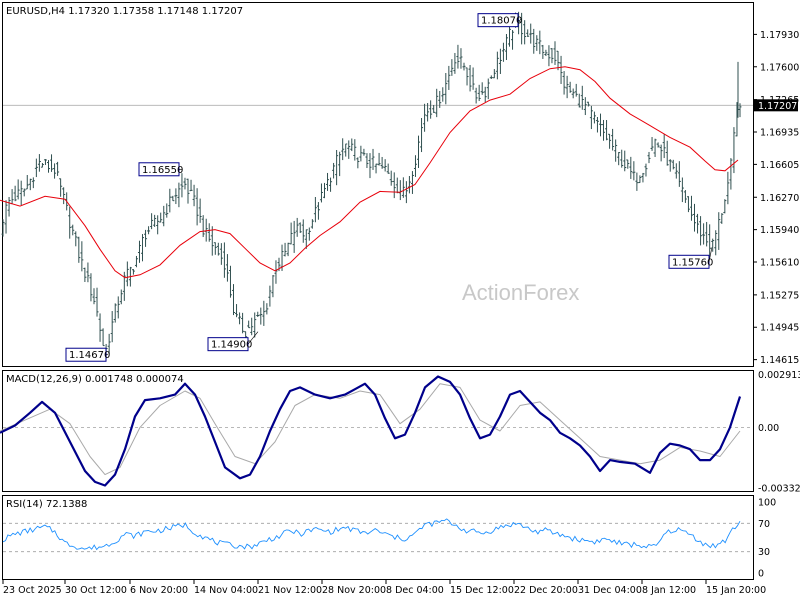 This screenshot has width=800, height=600. I want to click on x-tick-label: 14 Nov 04:00, so click(226, 590).